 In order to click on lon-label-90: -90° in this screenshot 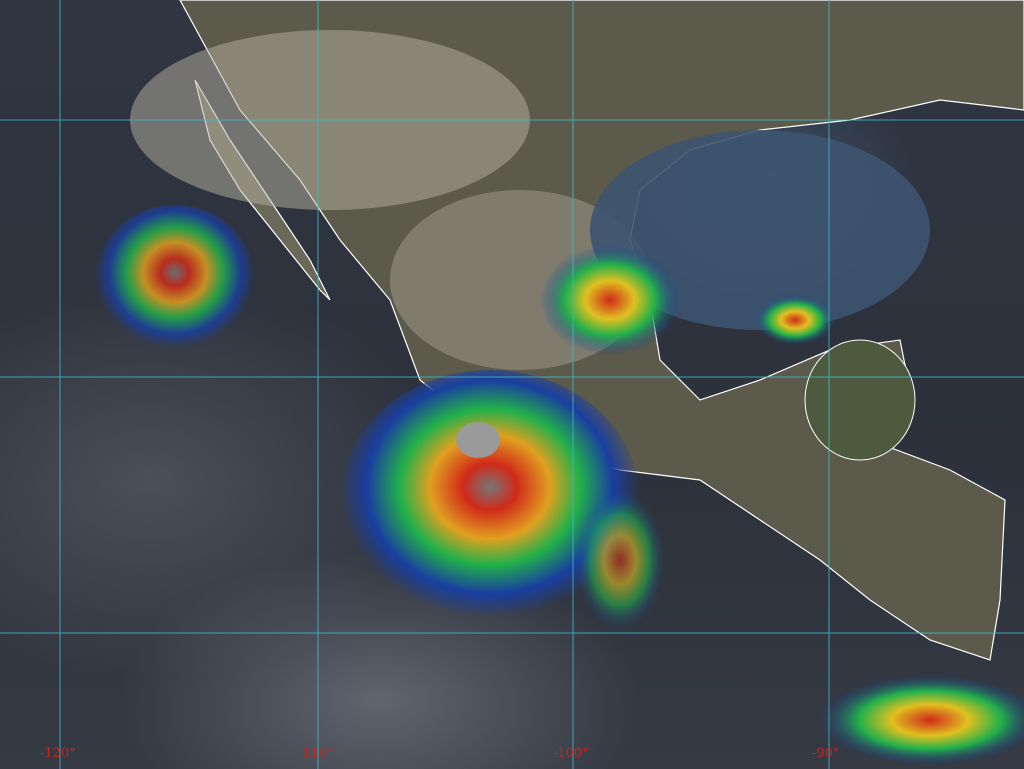, I will do `click(826, 753)`.